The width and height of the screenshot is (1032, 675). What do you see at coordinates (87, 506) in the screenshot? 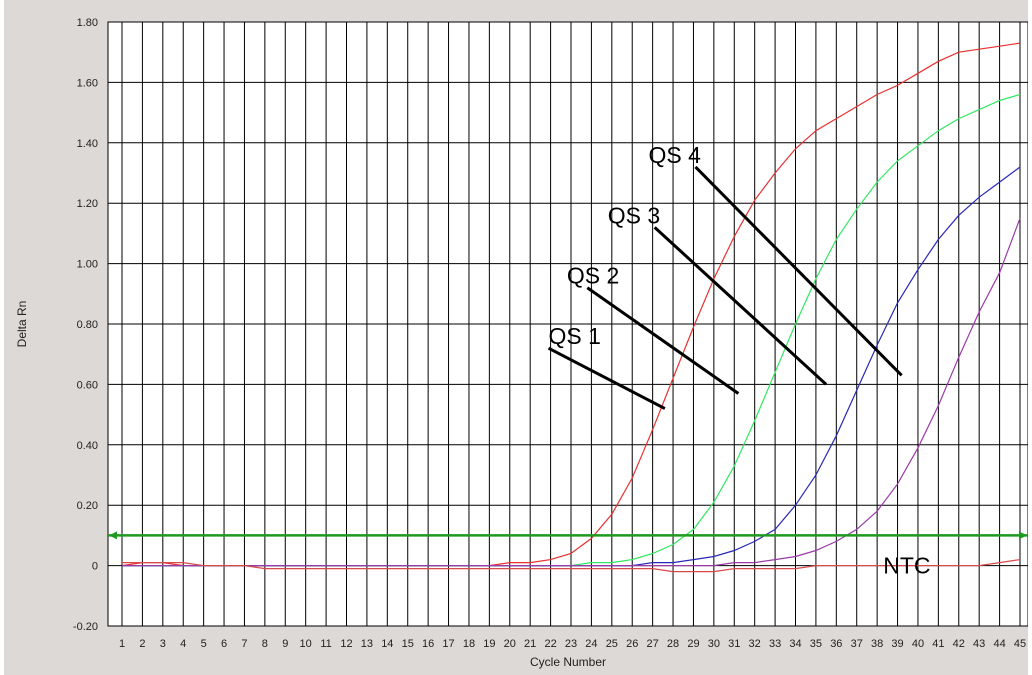
I see `y-tick-label: 0.20` at bounding box center [87, 506].